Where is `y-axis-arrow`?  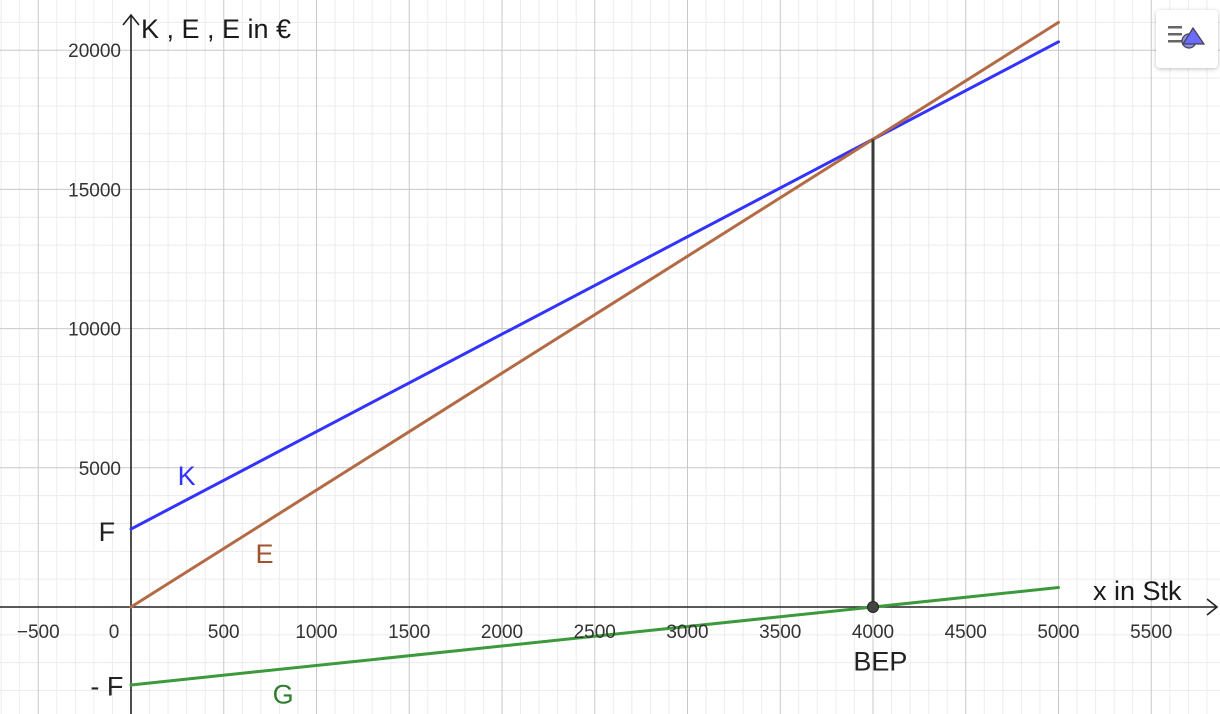
y-axis-arrow is located at coordinates (131, 19).